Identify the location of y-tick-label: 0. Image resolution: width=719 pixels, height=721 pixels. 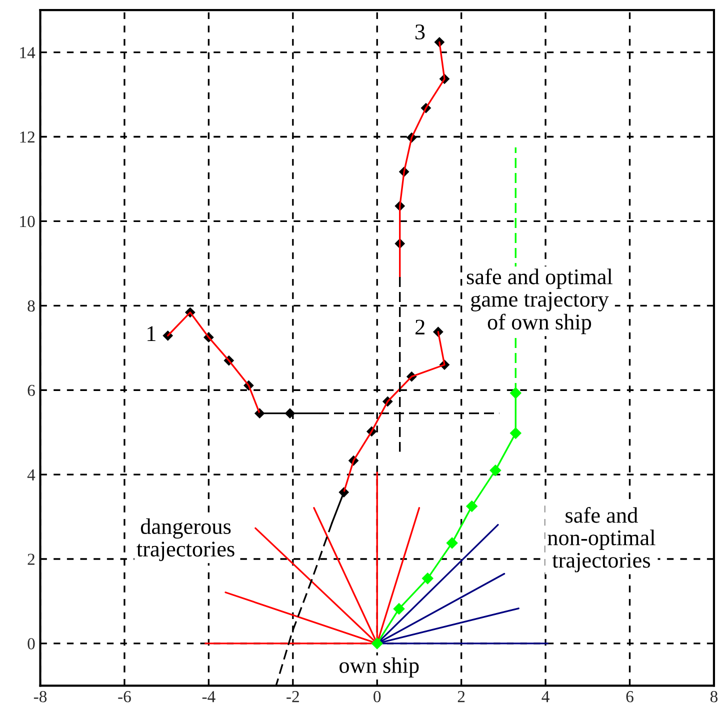
(31, 644).